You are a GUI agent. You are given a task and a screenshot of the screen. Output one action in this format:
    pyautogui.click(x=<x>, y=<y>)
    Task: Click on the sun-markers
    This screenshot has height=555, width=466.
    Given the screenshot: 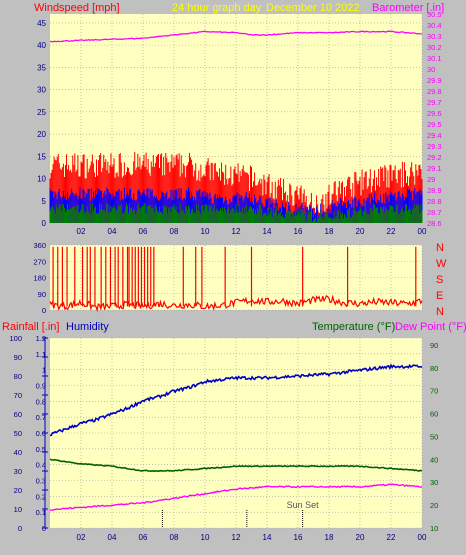 What is the action you would take?
    pyautogui.click(x=232, y=519)
    